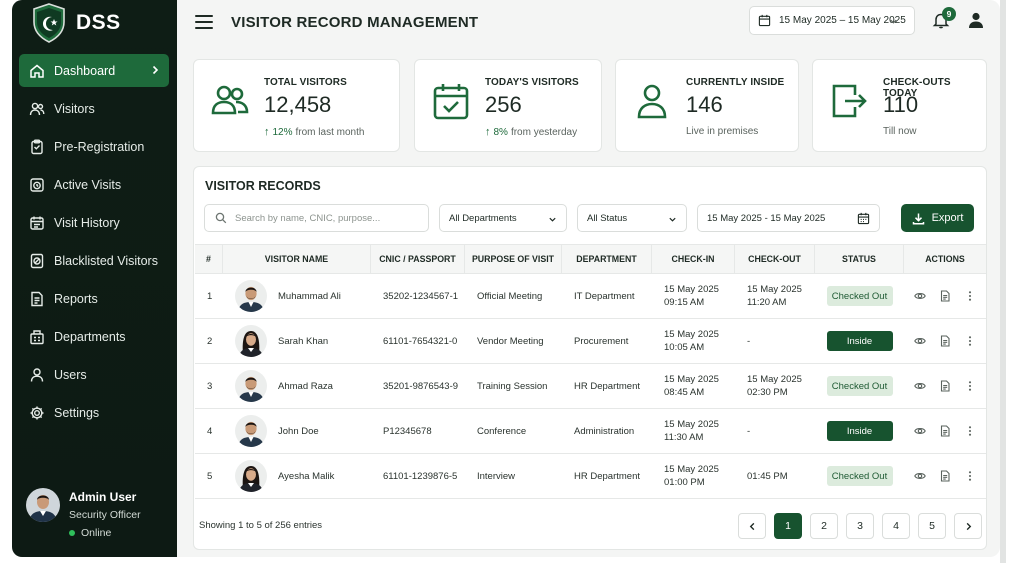 This screenshot has width=1014, height=563. Describe the element at coordinates (94, 108) in the screenshot. I see `sidebar-item-visitors: Visitors` at that location.